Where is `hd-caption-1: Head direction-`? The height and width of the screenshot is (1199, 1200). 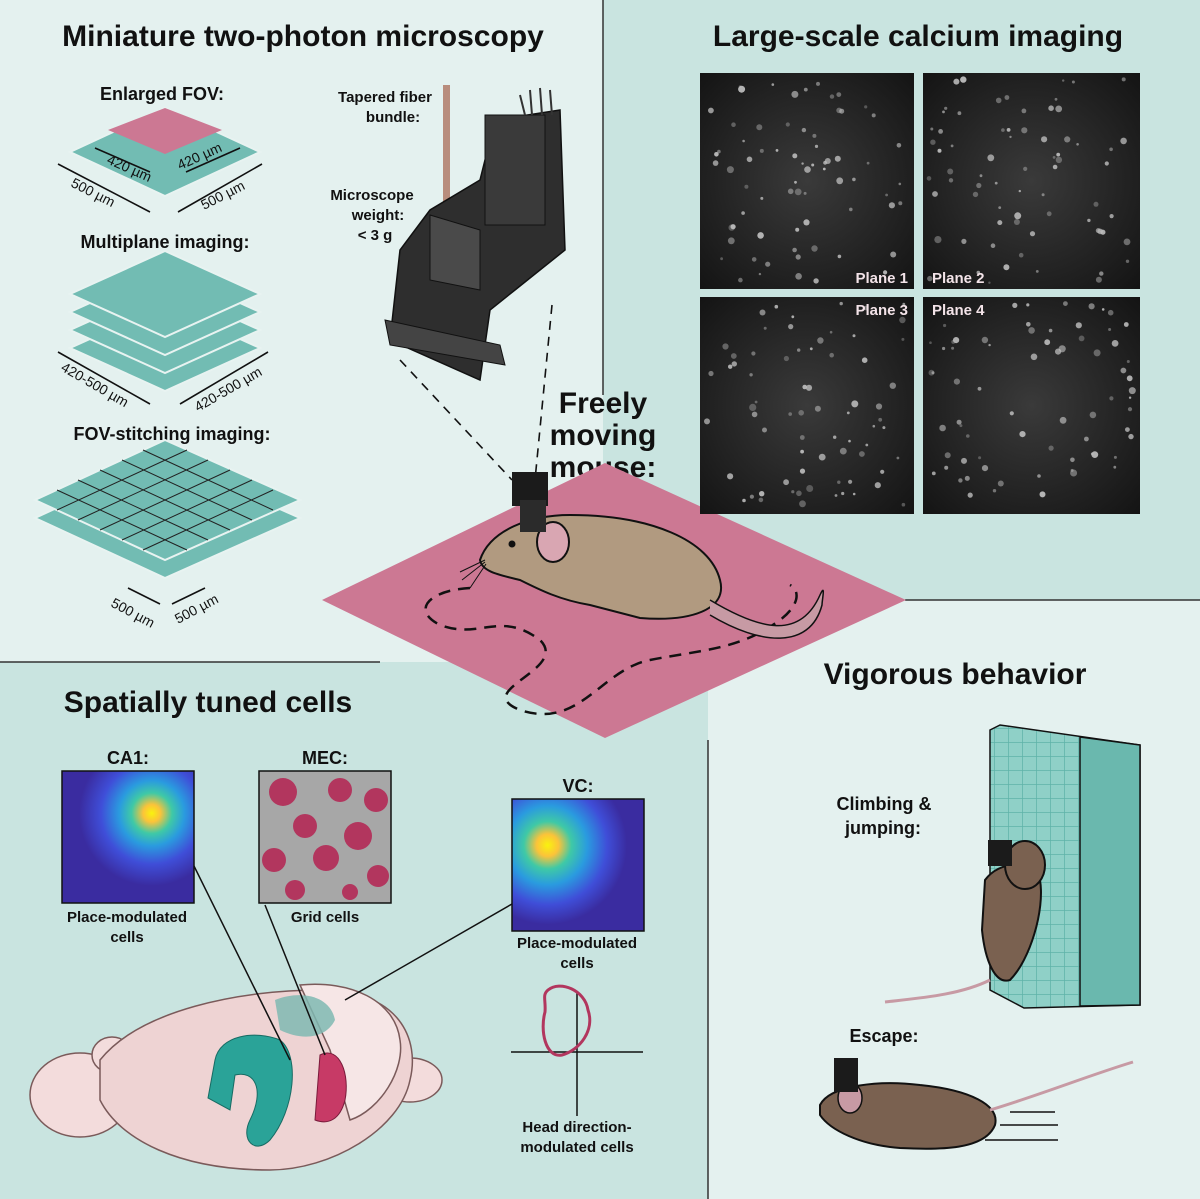 hd-caption-1: Head direction- is located at coordinates (576, 1127).